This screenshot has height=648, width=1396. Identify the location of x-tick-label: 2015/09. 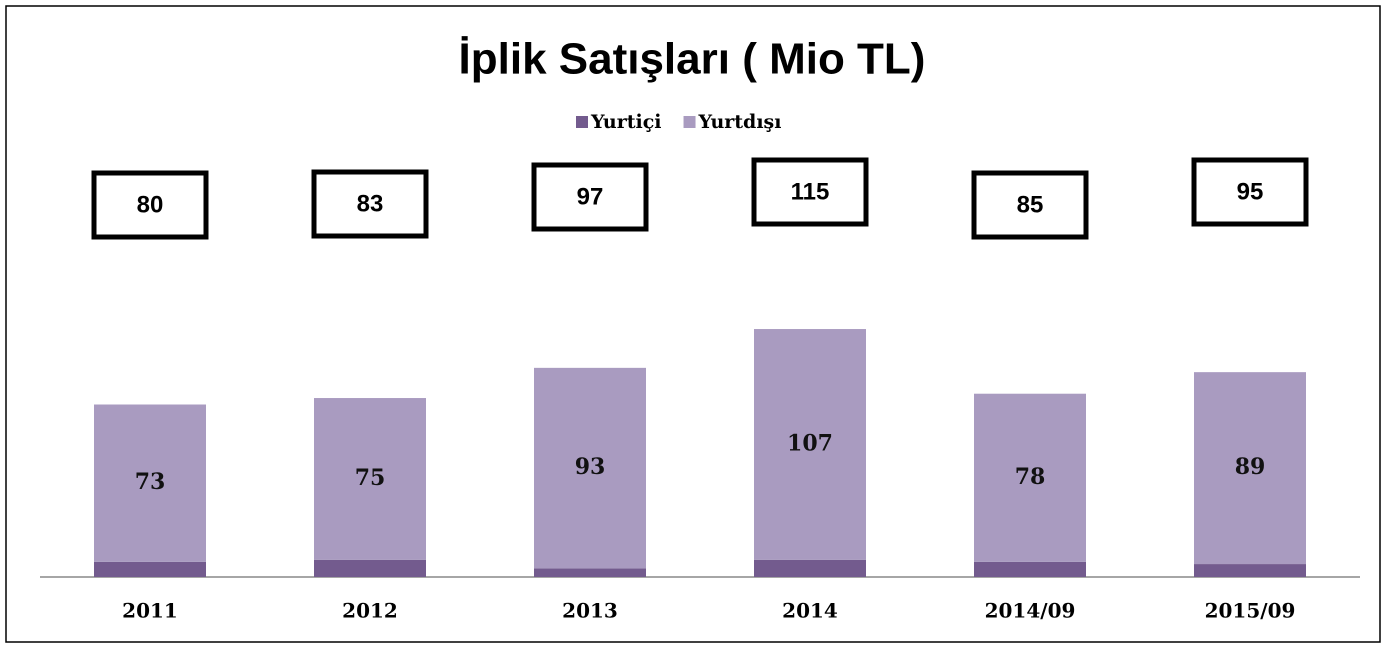
(1250, 611).